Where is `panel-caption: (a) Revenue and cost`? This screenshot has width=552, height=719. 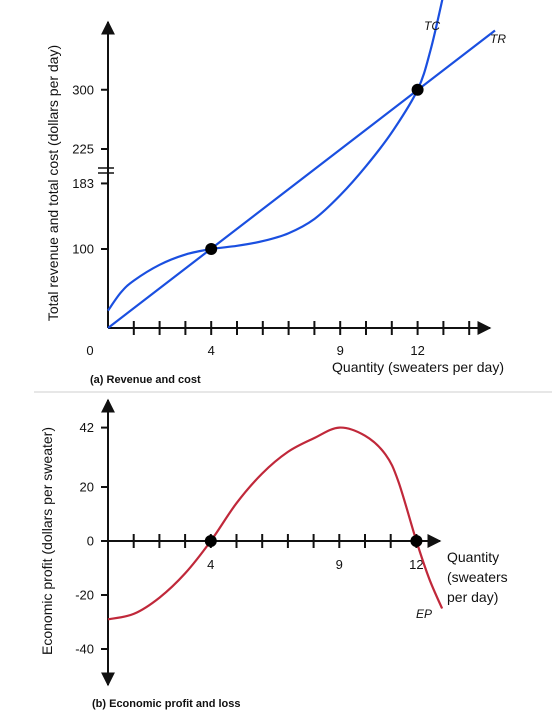 panel-caption: (a) Revenue and cost is located at coordinates (145, 380).